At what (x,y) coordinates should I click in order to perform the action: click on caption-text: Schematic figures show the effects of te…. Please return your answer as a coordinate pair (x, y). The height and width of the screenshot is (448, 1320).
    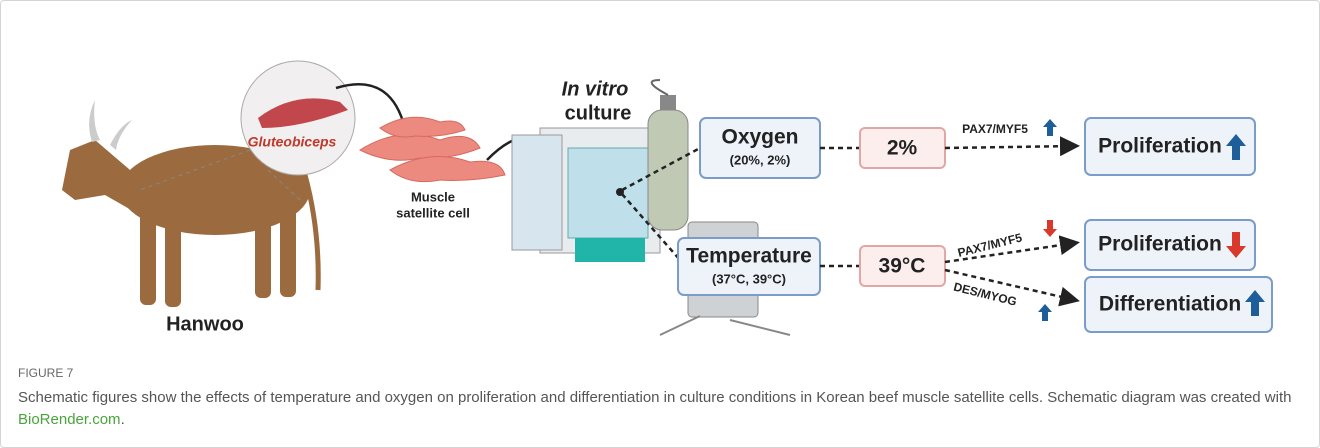
    Looking at the image, I should click on (660, 409).